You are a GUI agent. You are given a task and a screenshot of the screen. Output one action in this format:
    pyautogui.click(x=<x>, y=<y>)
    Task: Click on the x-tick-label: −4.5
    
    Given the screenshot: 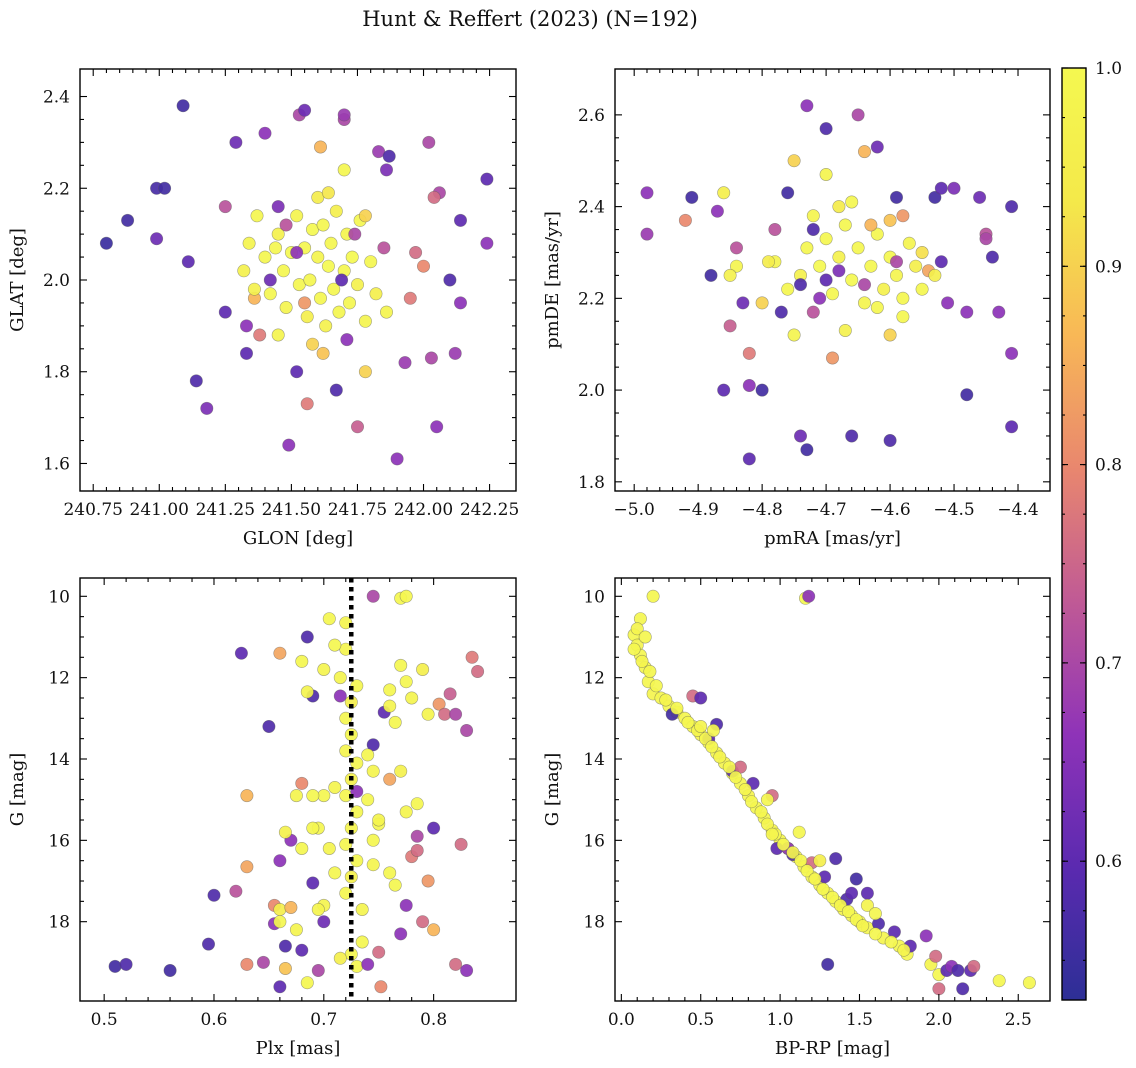 What is the action you would take?
    pyautogui.click(x=953, y=510)
    